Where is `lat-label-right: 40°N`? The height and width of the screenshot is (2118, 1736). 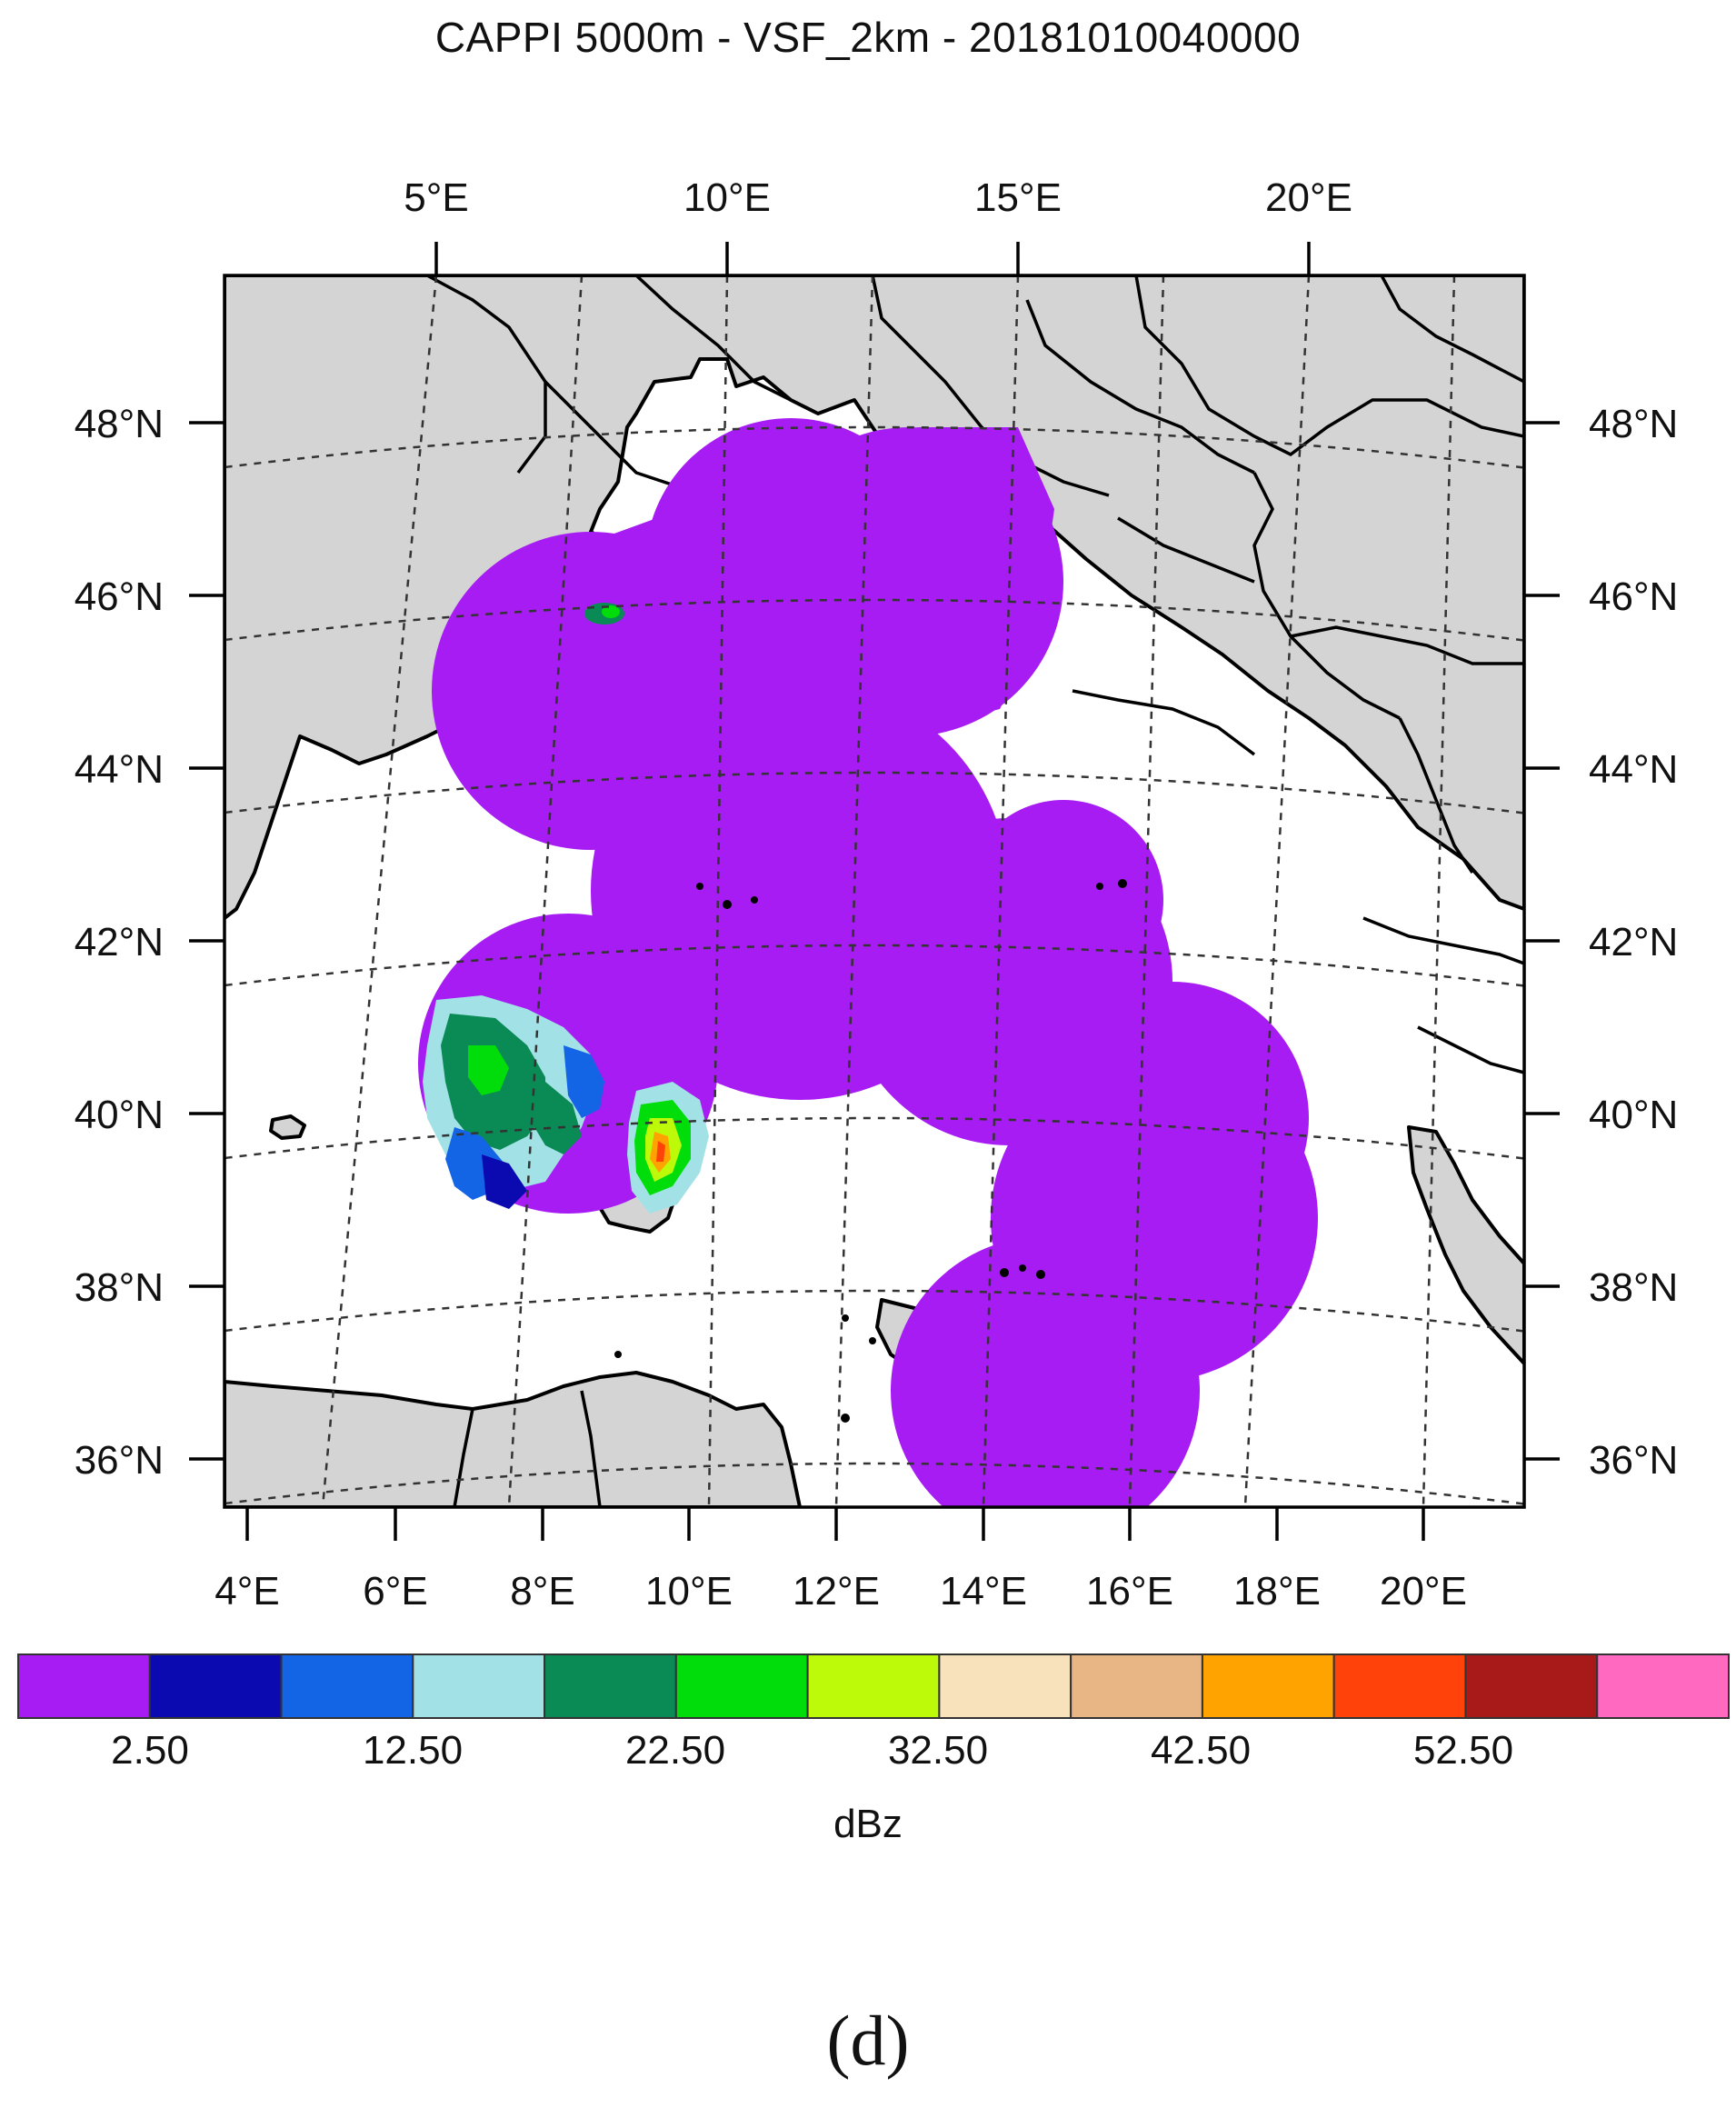
lat-label-right: 40°N is located at coordinates (1634, 1115).